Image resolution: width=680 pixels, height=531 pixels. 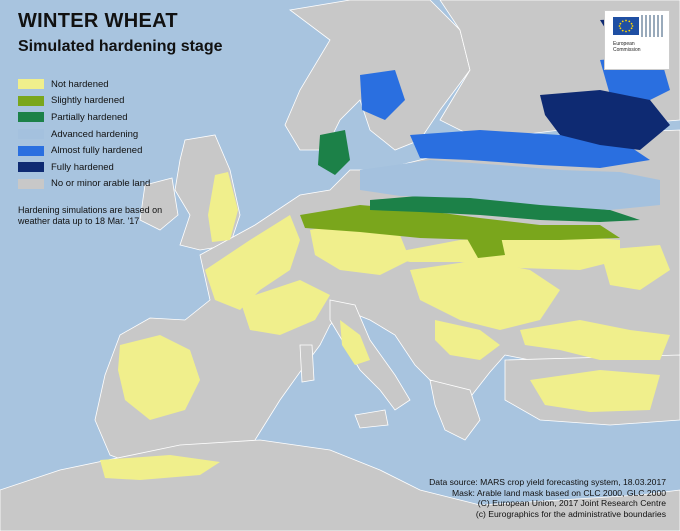 I want to click on legend-item-no-arable-land: No or minor arable land, so click(x=84, y=184).